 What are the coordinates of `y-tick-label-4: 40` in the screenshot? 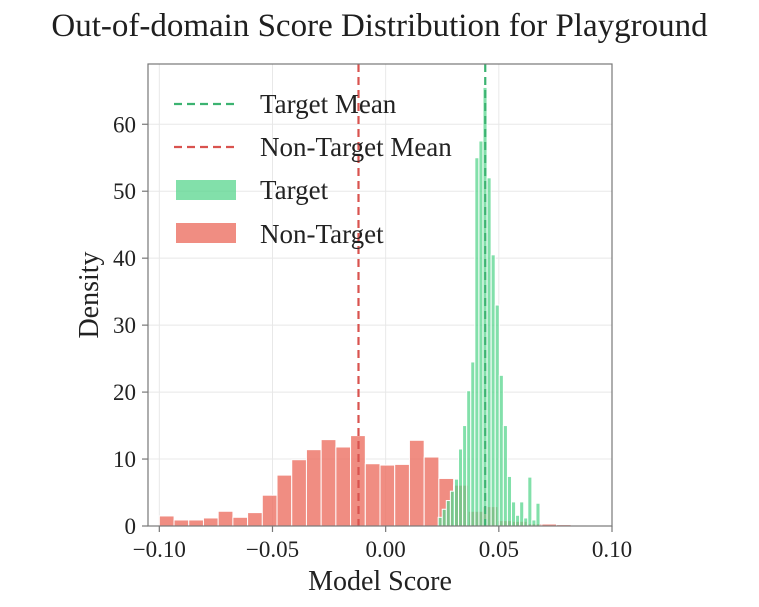 It's located at (124, 258).